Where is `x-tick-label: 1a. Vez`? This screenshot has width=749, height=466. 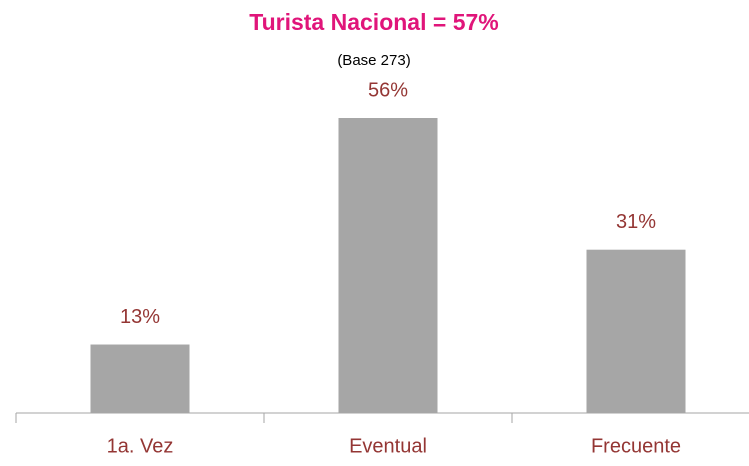
x-tick-label: 1a. Vez is located at coordinates (140, 446).